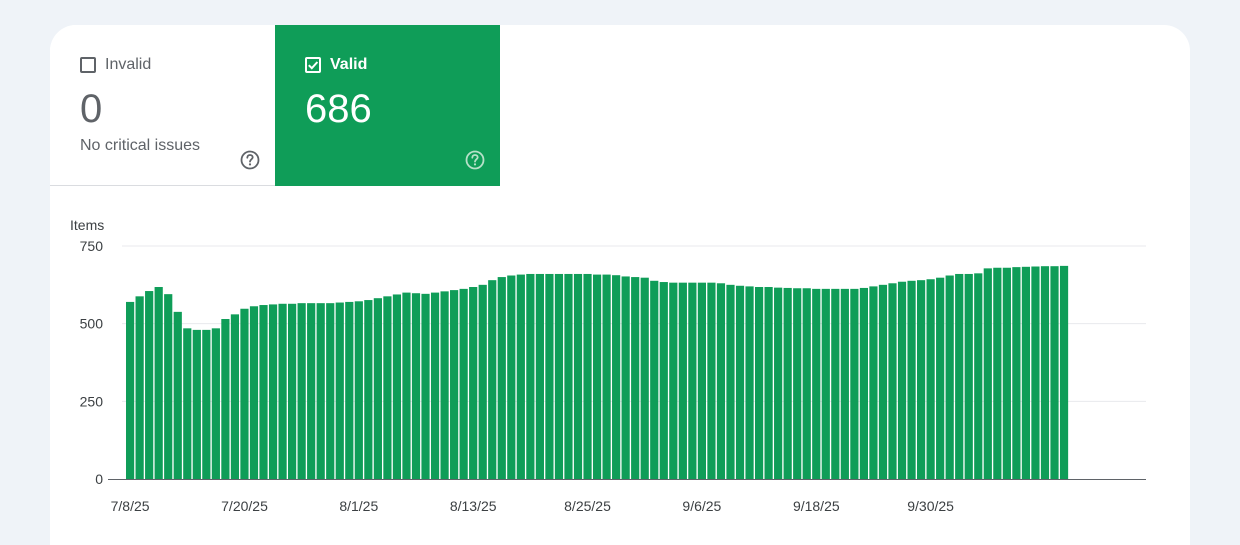 This screenshot has width=1240, height=545. I want to click on invalid-checkbox, so click(88, 65).